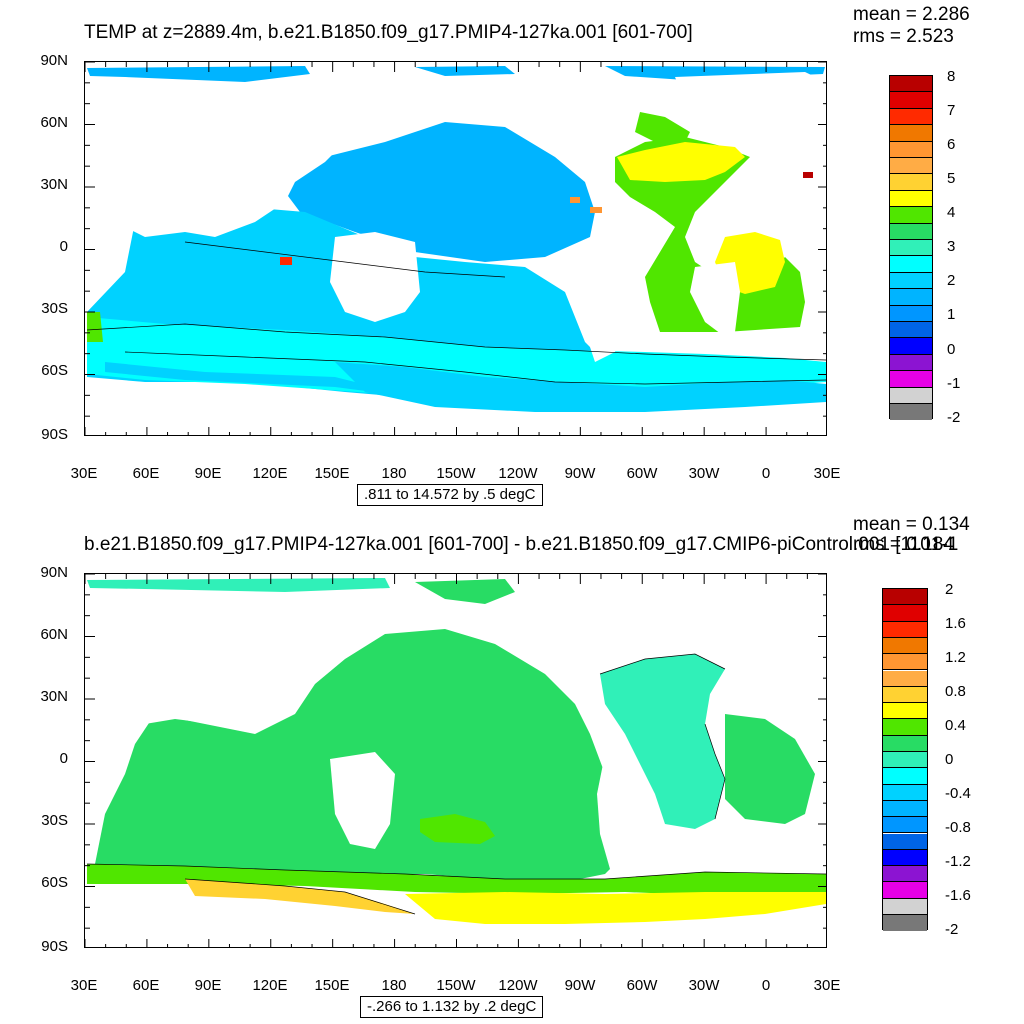  I want to click on top-lon-label: 120W, so click(518, 473).